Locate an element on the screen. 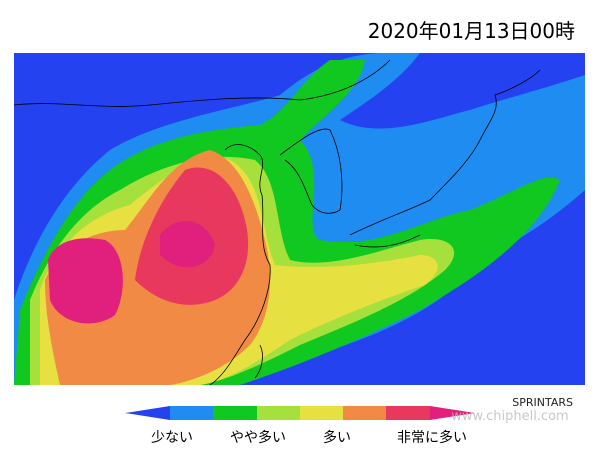 Image resolution: width=600 pixels, height=450 pixels. legend: 少ない やや多い 多い 非常に多い is located at coordinates (300, 426).